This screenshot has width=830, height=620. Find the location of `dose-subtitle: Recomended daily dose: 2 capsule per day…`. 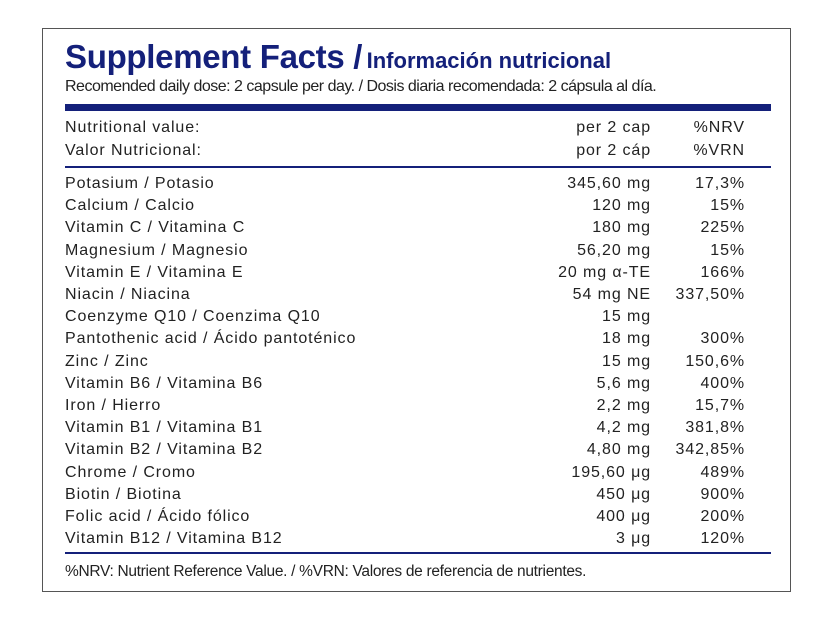

dose-subtitle: Recomended daily dose: 2 capsule per day… is located at coordinates (361, 86).